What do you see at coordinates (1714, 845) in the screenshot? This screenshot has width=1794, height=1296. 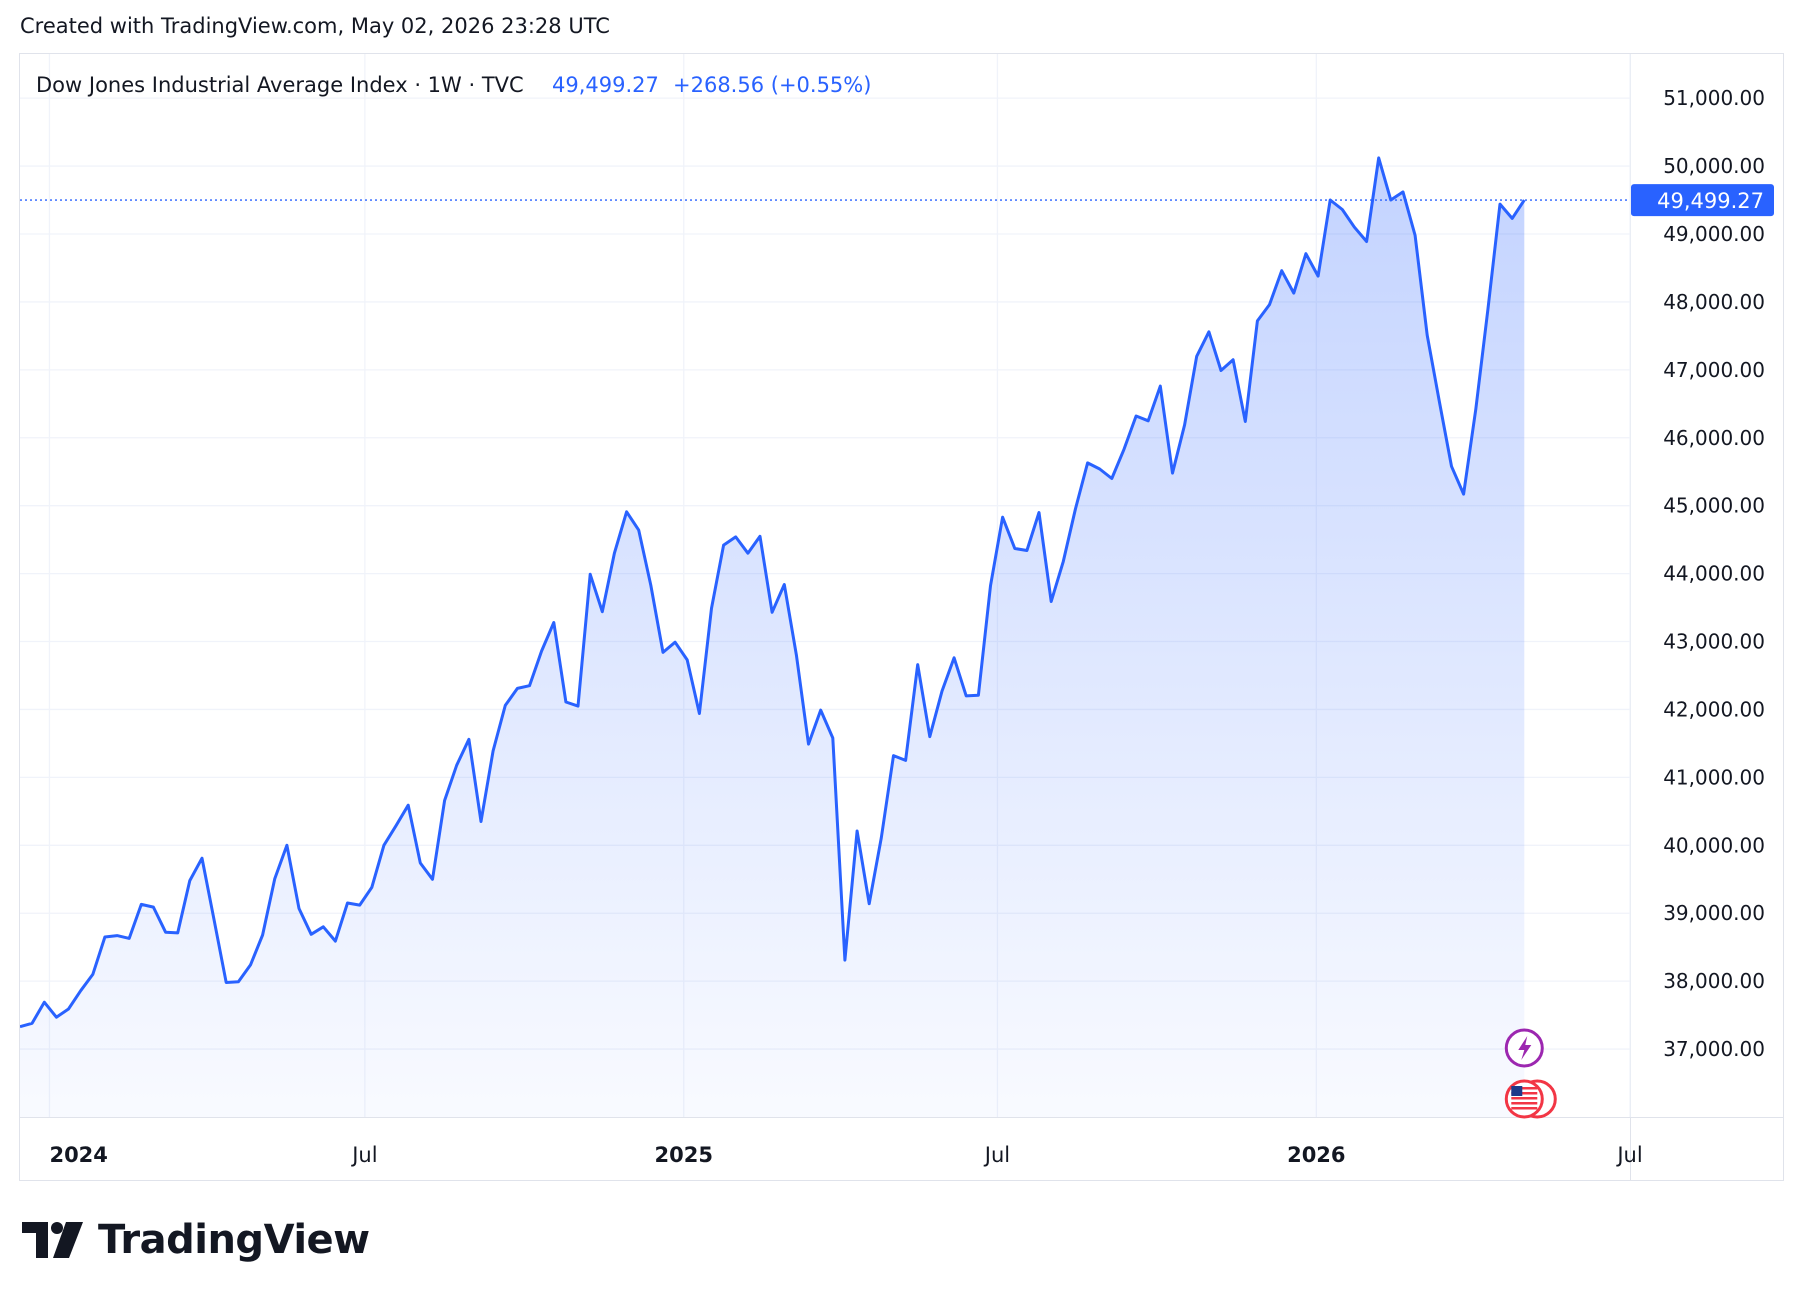 I see `y-tick-label: 40,000.00` at bounding box center [1714, 845].